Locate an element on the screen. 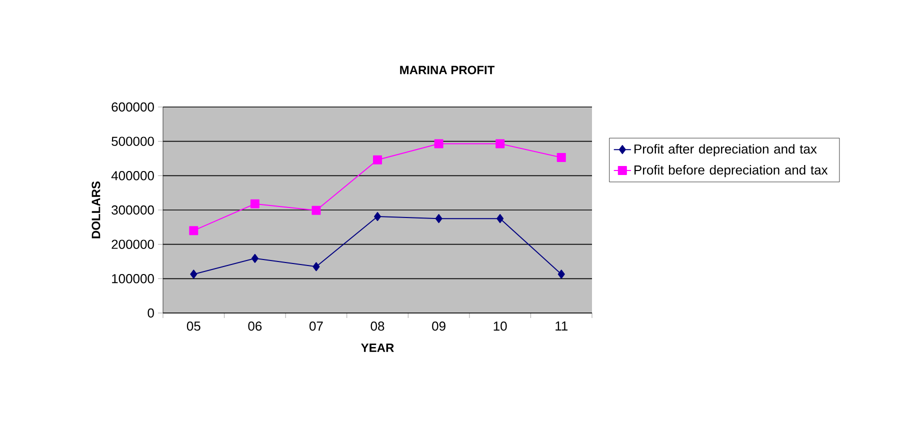 The height and width of the screenshot is (423, 909). x-tick-label: 09 is located at coordinates (439, 326).